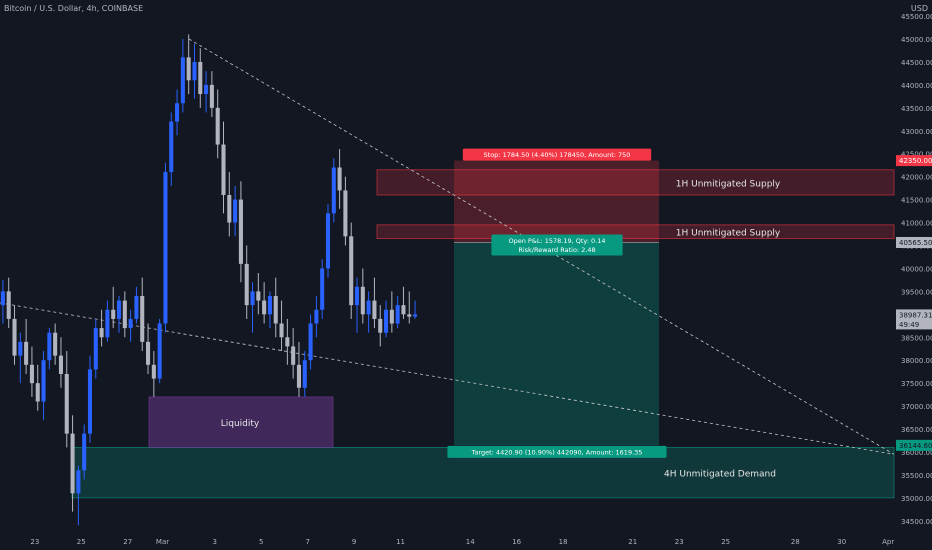 Image resolution: width=932 pixels, height=550 pixels. What do you see at coordinates (841, 542) in the screenshot?
I see `x-tick-label: 30` at bounding box center [841, 542].